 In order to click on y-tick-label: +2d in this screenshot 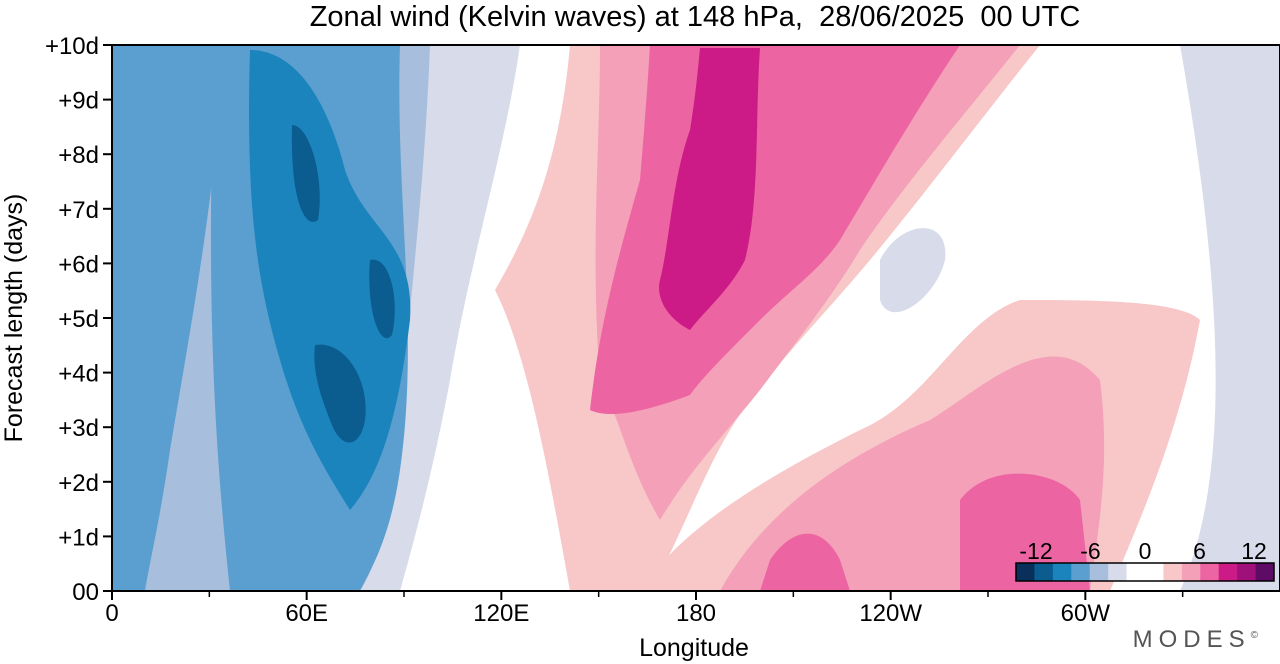, I will do `click(78, 483)`.